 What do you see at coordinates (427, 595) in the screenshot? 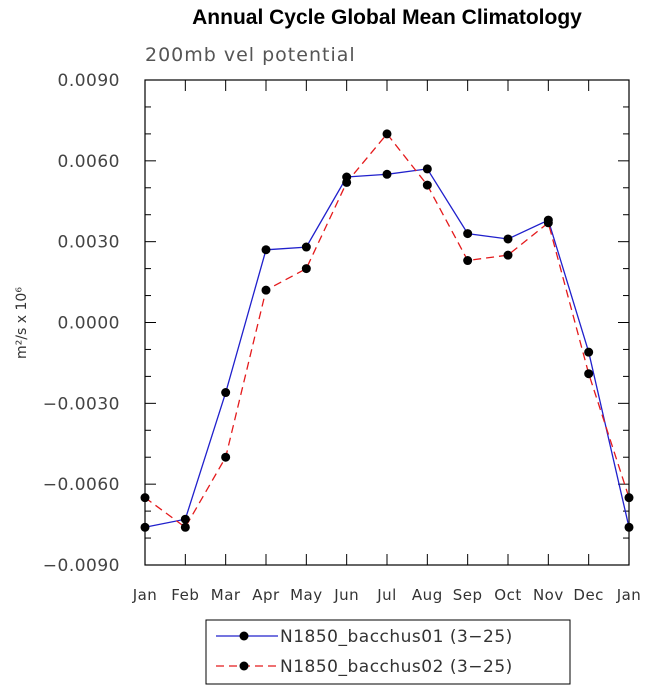
I see `x-tick-label: Aug` at bounding box center [427, 595].